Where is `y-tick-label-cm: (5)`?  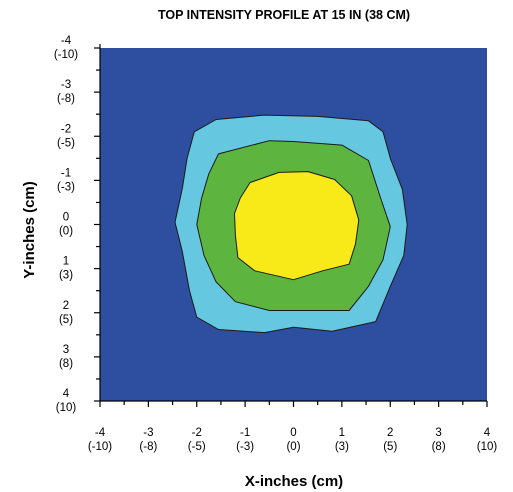
y-tick-label-cm: (5) is located at coordinates (66, 320).